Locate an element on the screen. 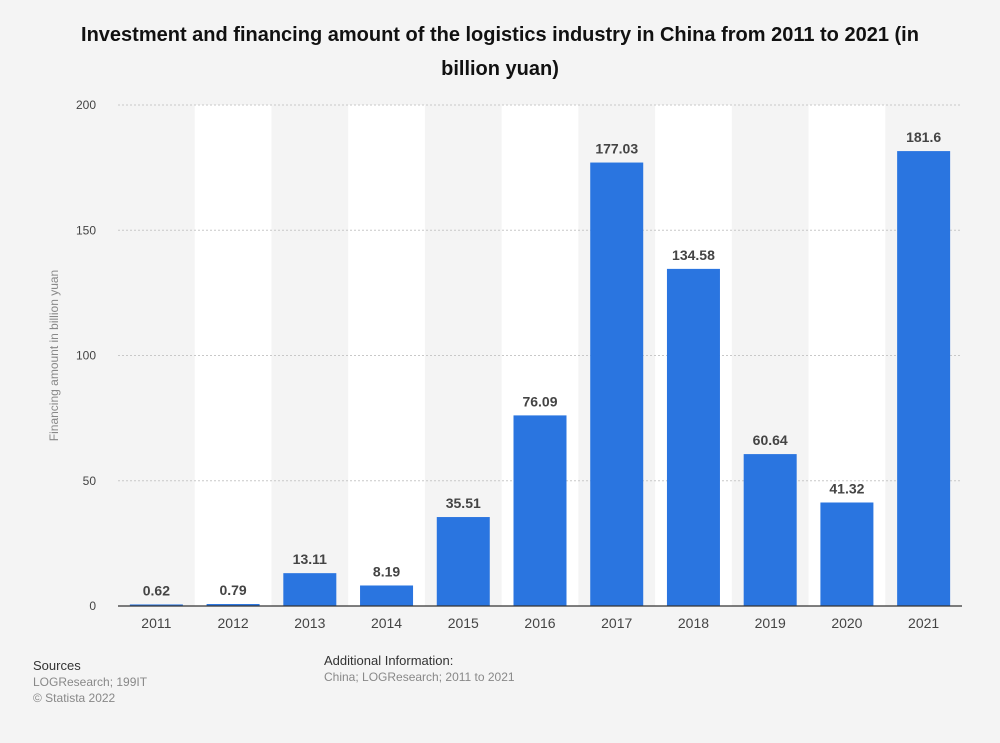 The height and width of the screenshot is (743, 1000). y-axis-title: Financing amount in billion yuan is located at coordinates (54, 355).